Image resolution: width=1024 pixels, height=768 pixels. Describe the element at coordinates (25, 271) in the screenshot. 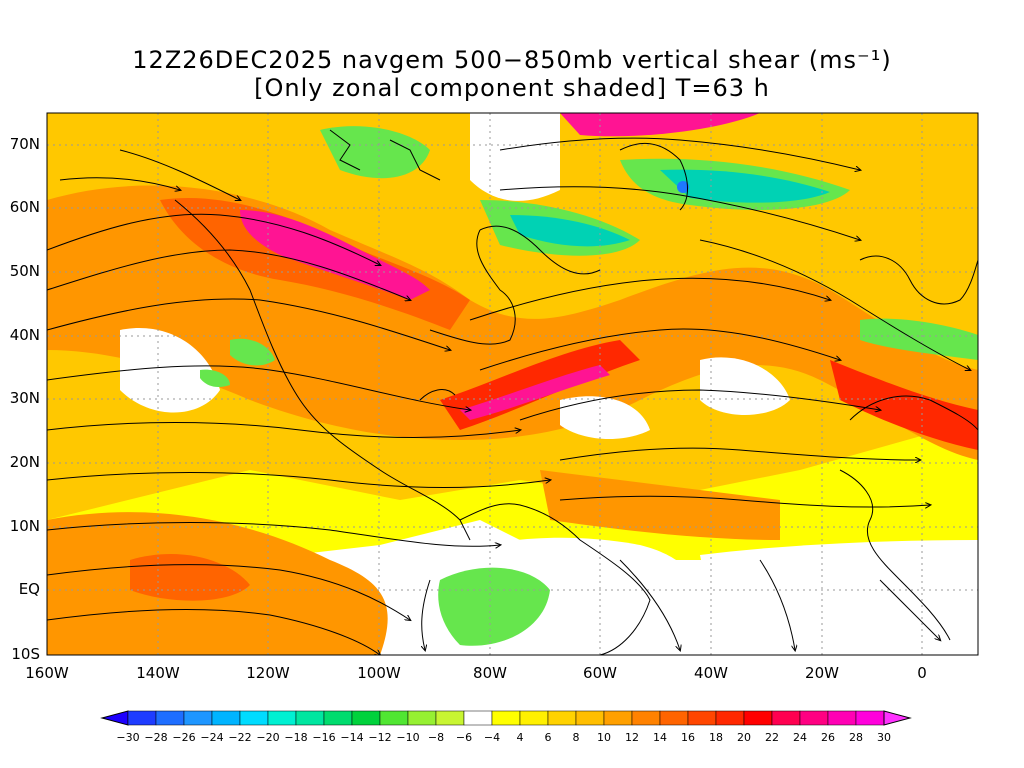

I see `latitude-label: 50N` at that location.